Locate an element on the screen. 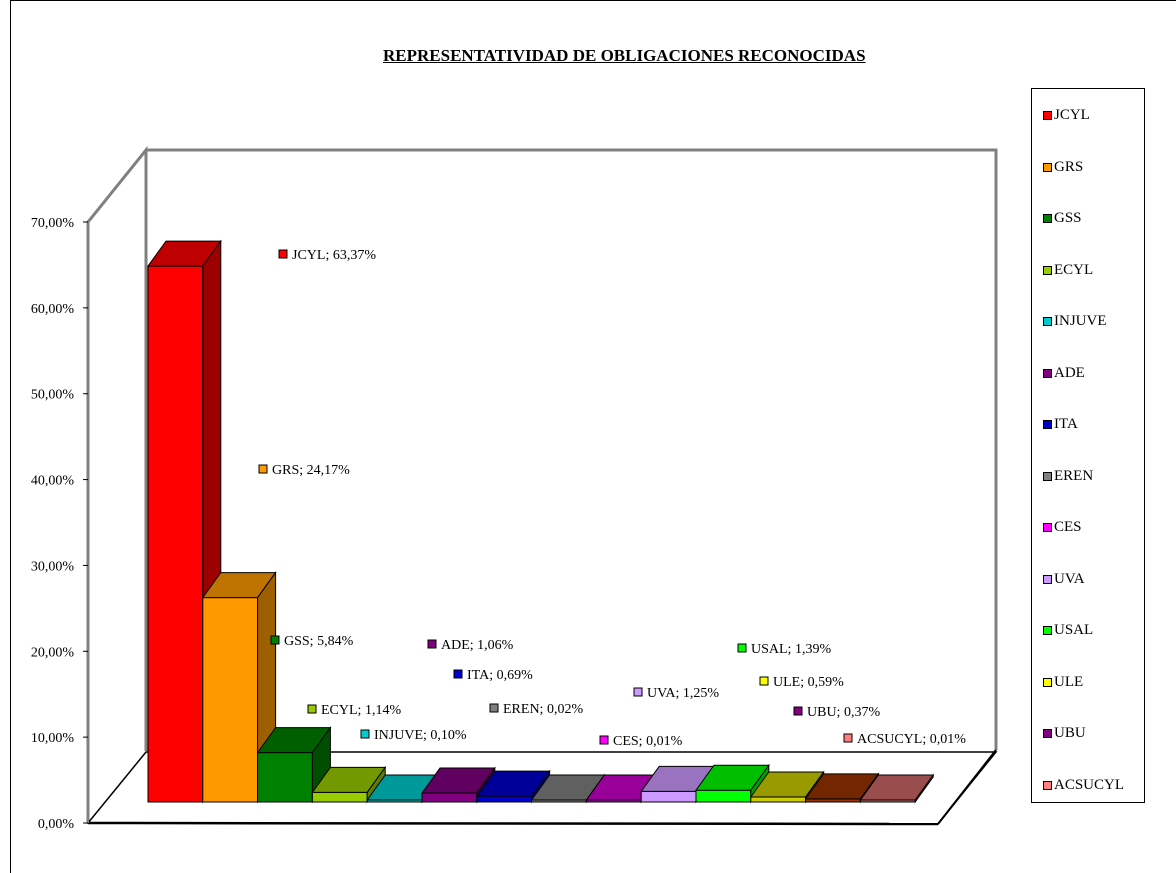  legend-item-ubu: UBU is located at coordinates (1064, 733).